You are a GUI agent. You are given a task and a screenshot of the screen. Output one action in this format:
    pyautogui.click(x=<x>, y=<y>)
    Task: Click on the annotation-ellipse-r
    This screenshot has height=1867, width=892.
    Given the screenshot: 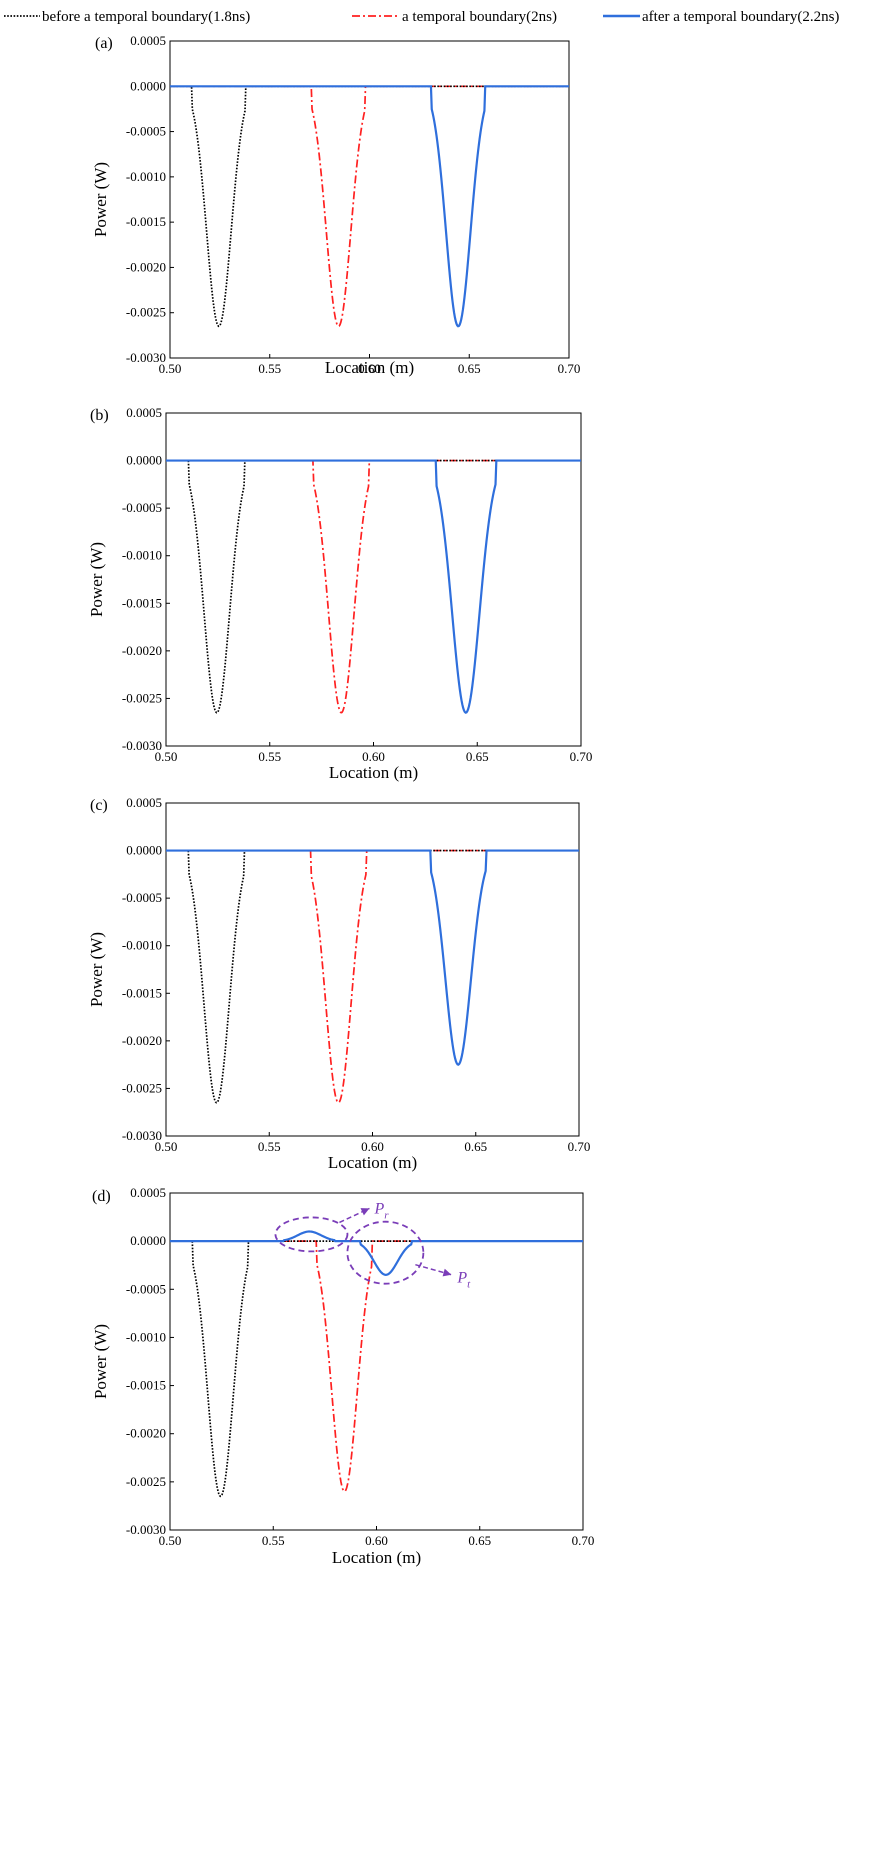 What is the action you would take?
    pyautogui.click(x=311, y=1234)
    